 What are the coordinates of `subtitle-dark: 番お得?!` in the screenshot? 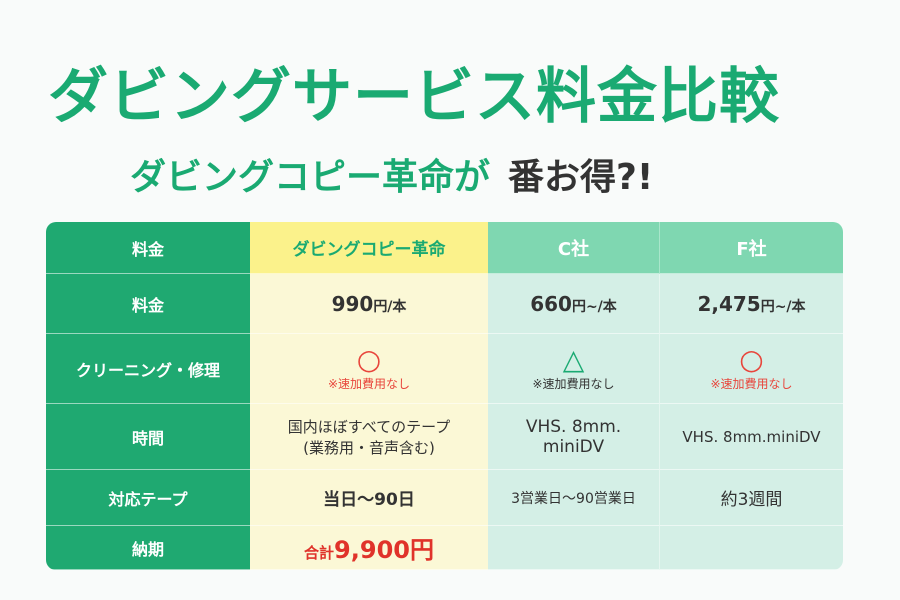 It's located at (581, 177).